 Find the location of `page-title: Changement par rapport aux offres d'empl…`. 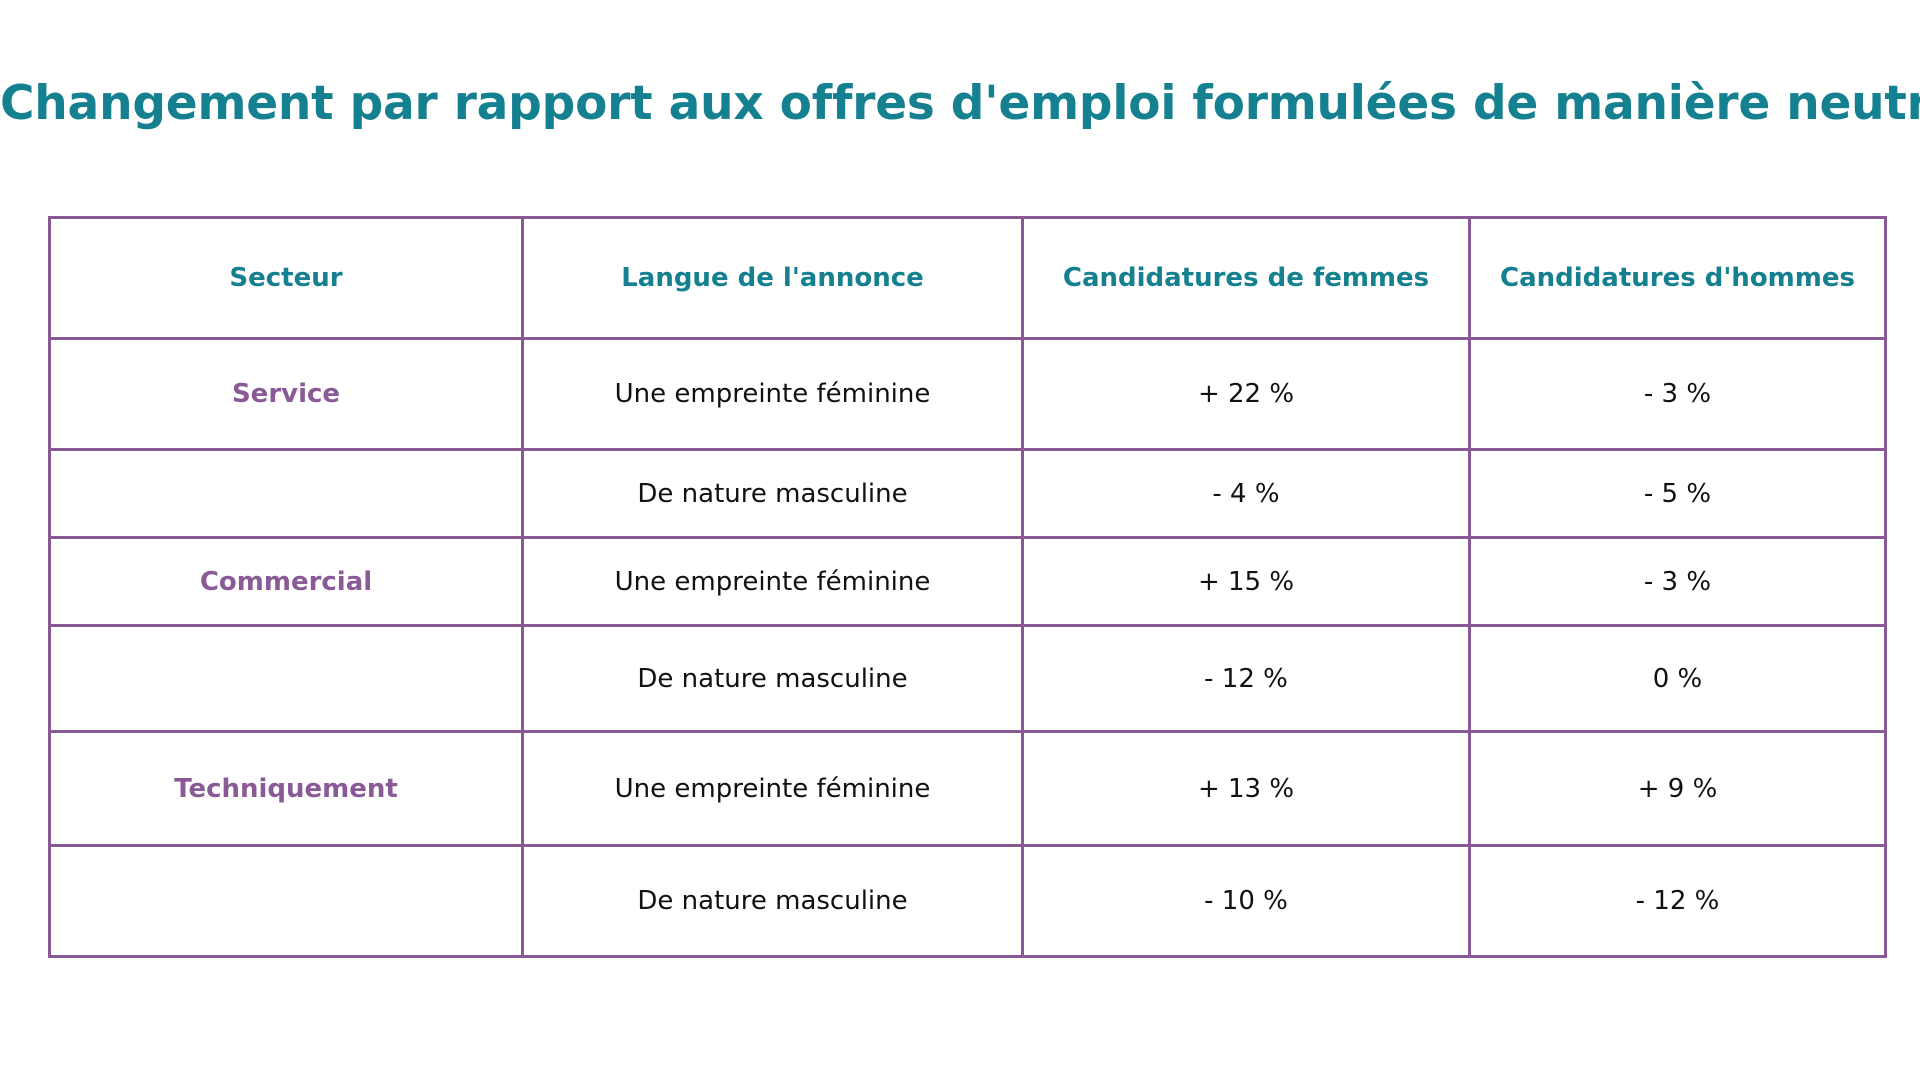

page-title: Changement par rapport aux offres d'empl… is located at coordinates (960, 103).